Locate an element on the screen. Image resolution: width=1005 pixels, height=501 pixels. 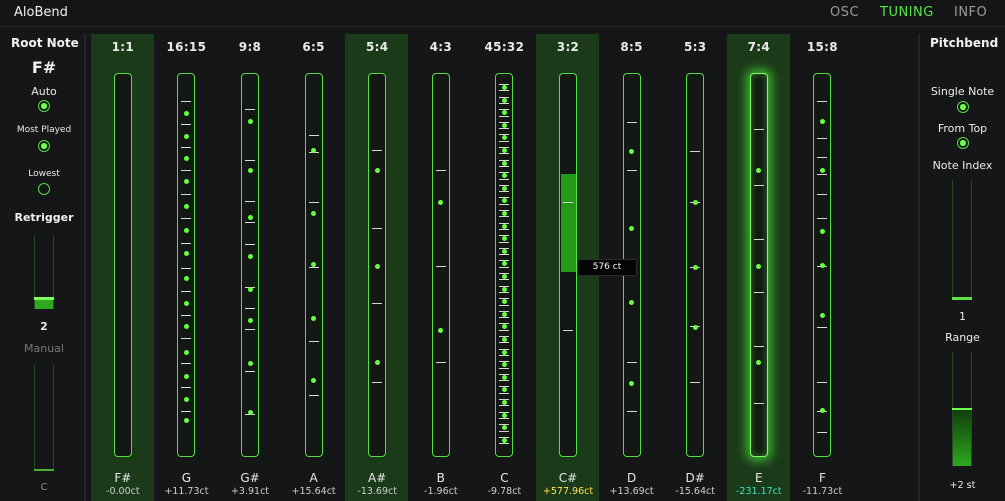
note-name: F is located at coordinates (822, 478).